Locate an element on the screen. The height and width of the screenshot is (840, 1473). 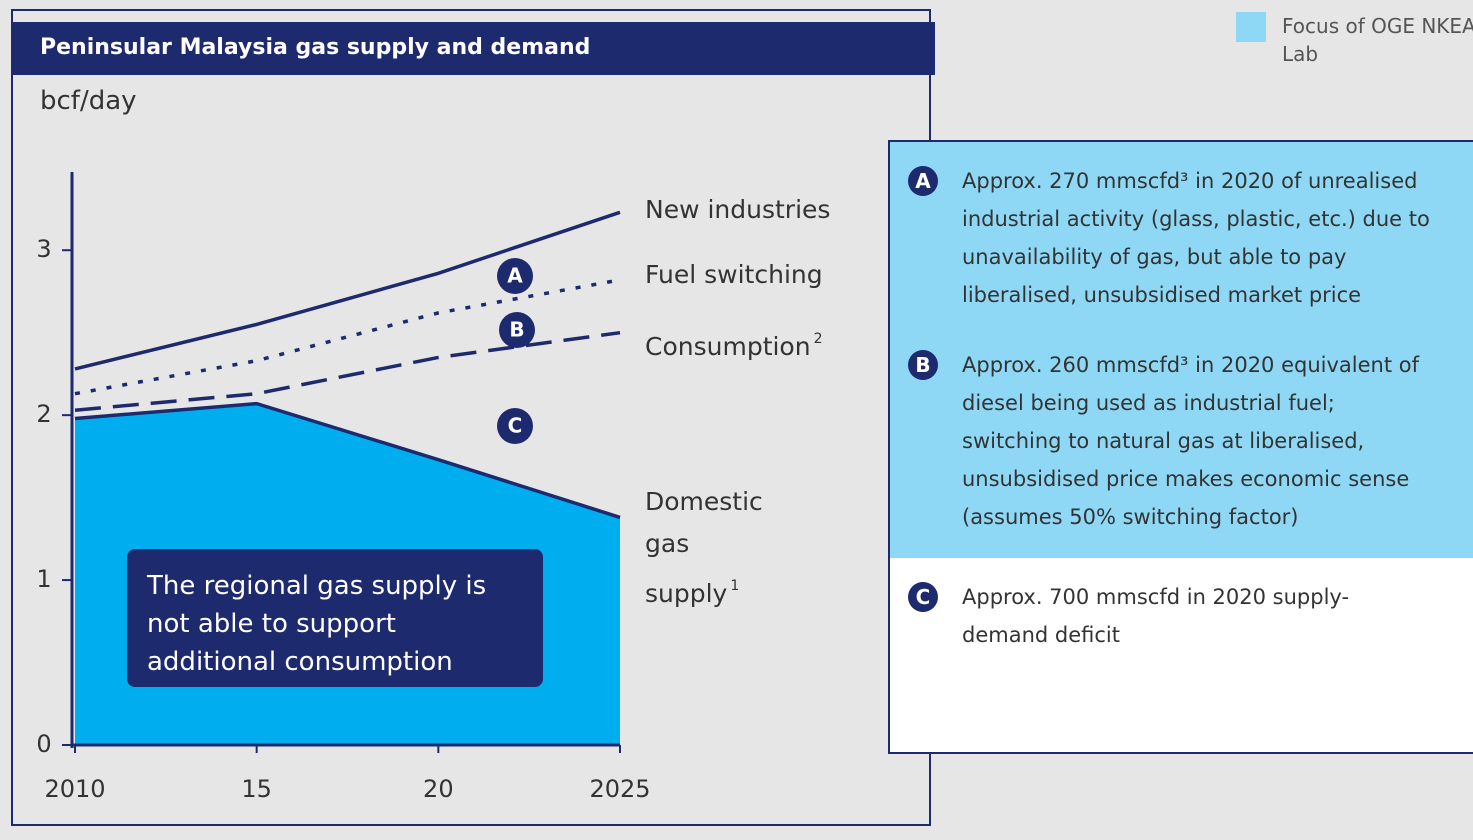
series-footnote: 1 is located at coordinates (735, 586).